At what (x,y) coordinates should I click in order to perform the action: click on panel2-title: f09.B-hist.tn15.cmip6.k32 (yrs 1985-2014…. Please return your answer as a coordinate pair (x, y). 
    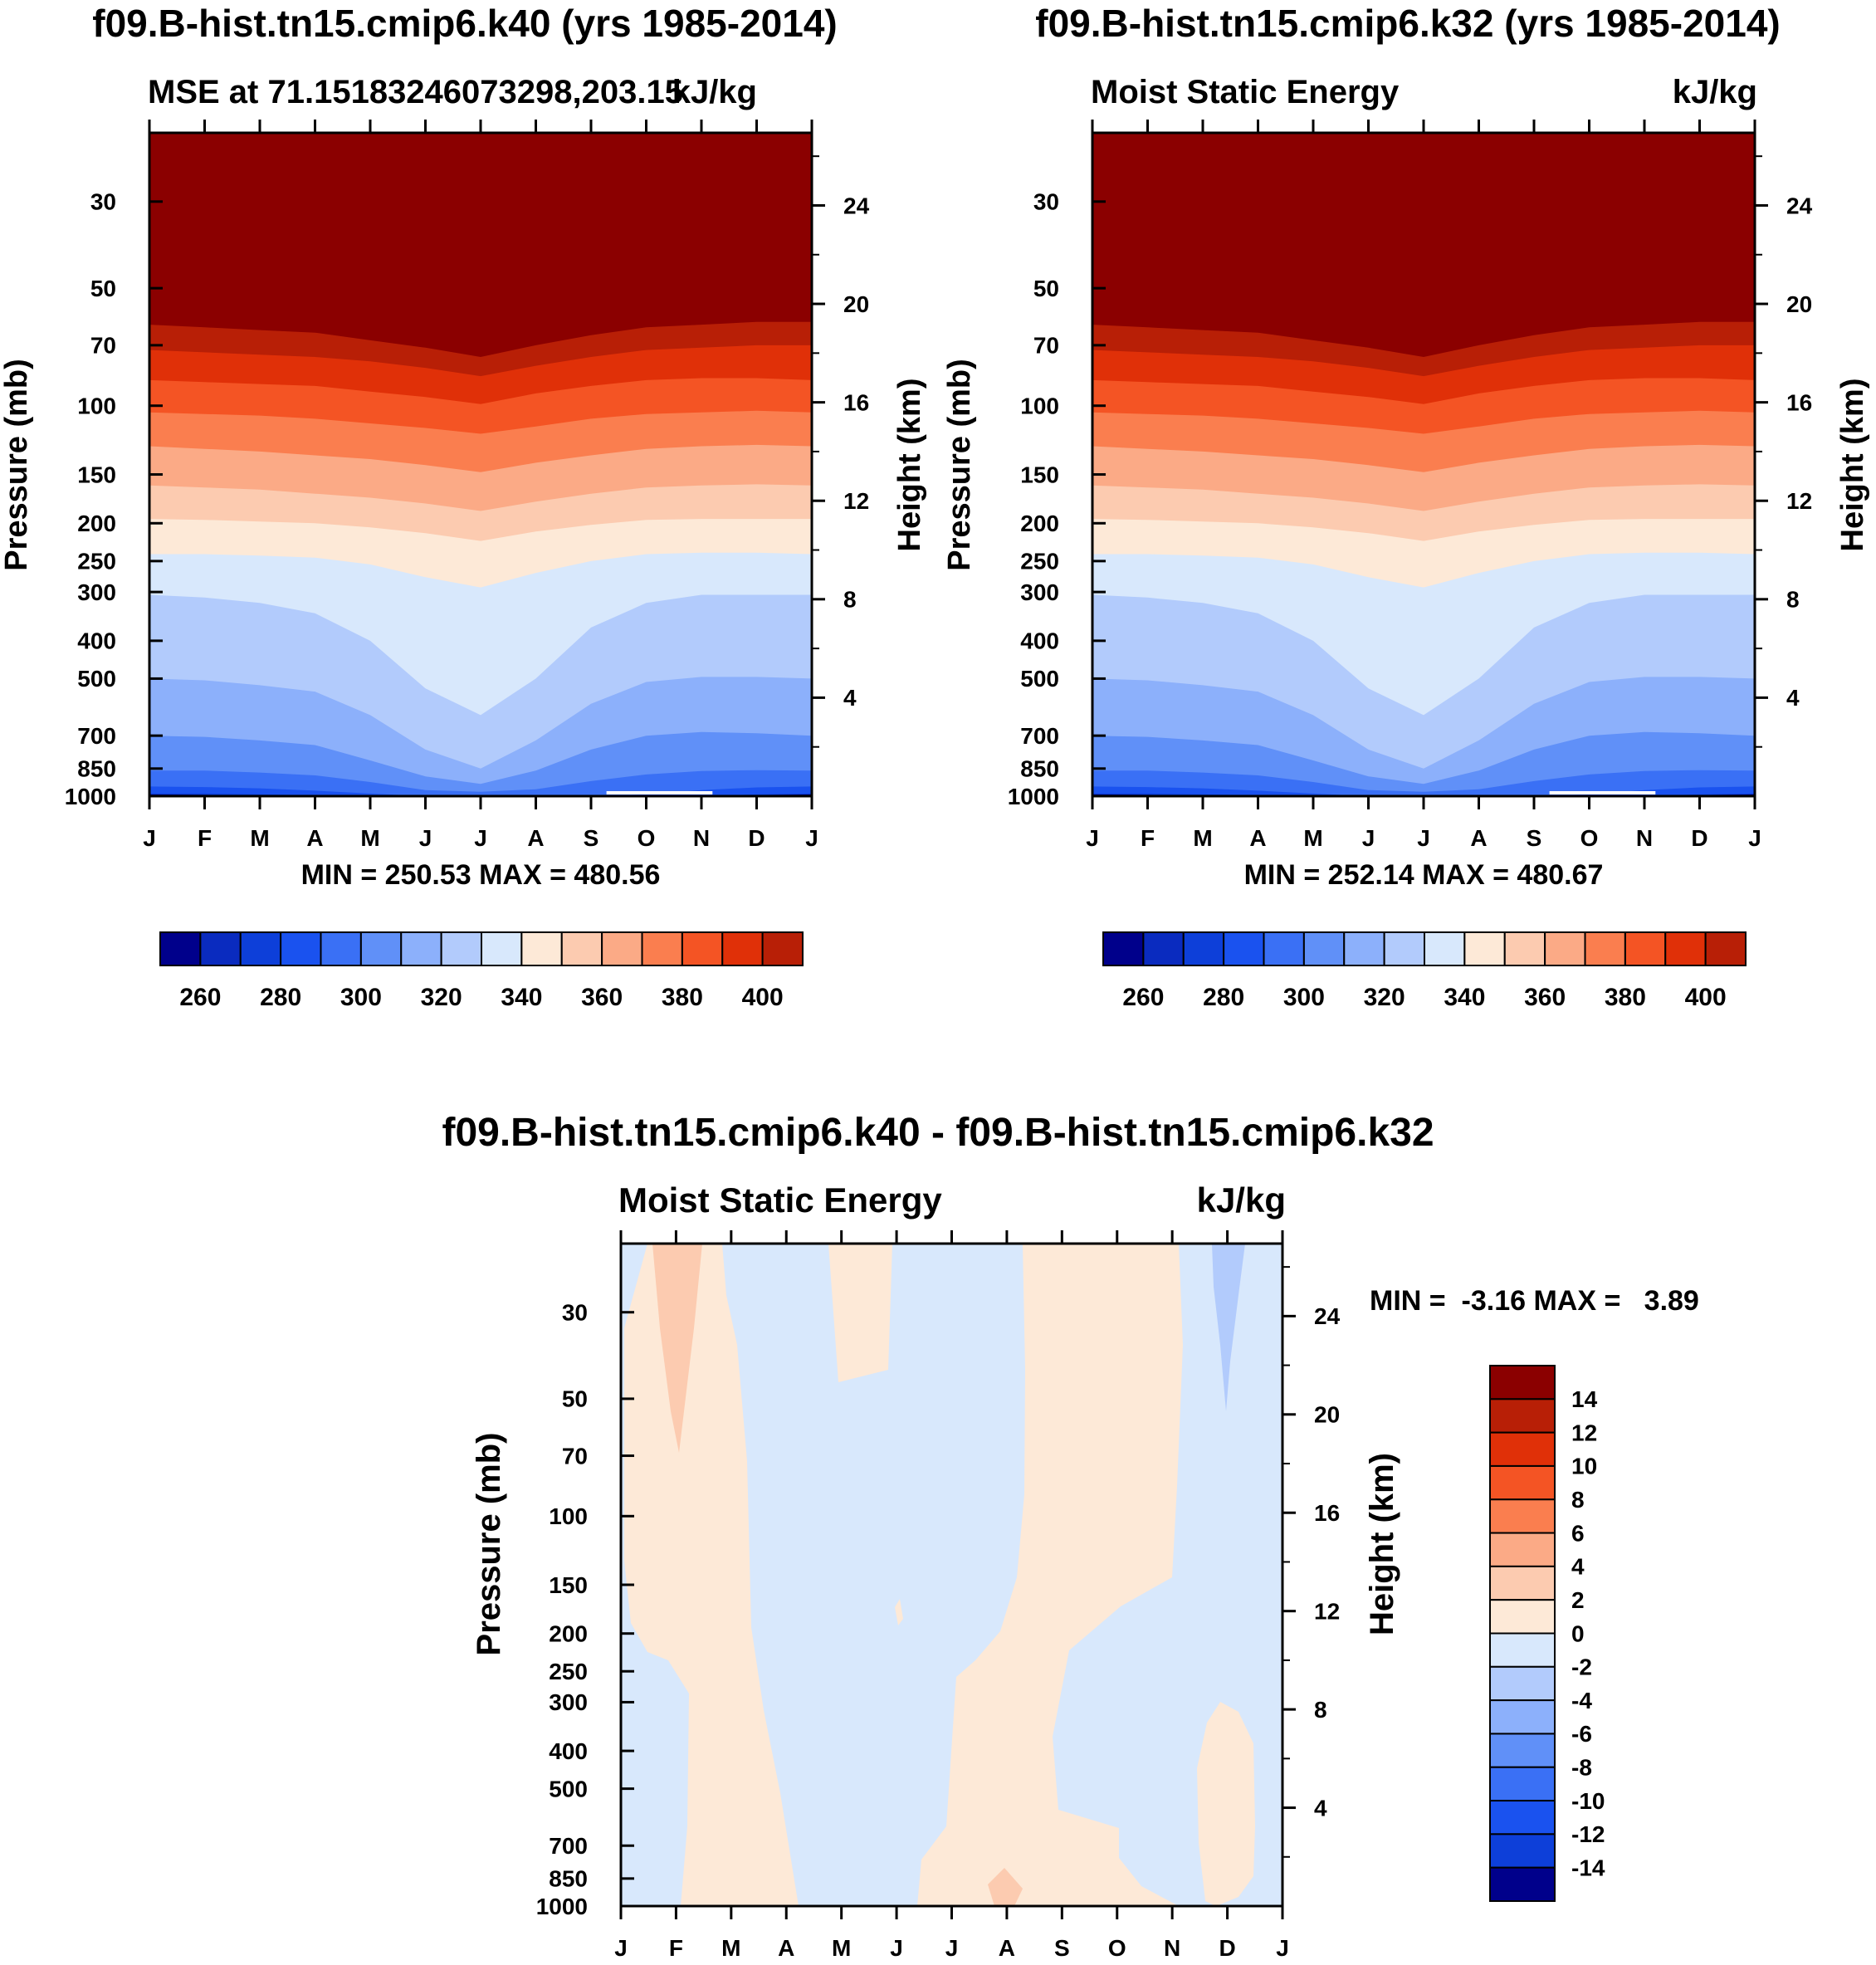
    Looking at the image, I should click on (1407, 23).